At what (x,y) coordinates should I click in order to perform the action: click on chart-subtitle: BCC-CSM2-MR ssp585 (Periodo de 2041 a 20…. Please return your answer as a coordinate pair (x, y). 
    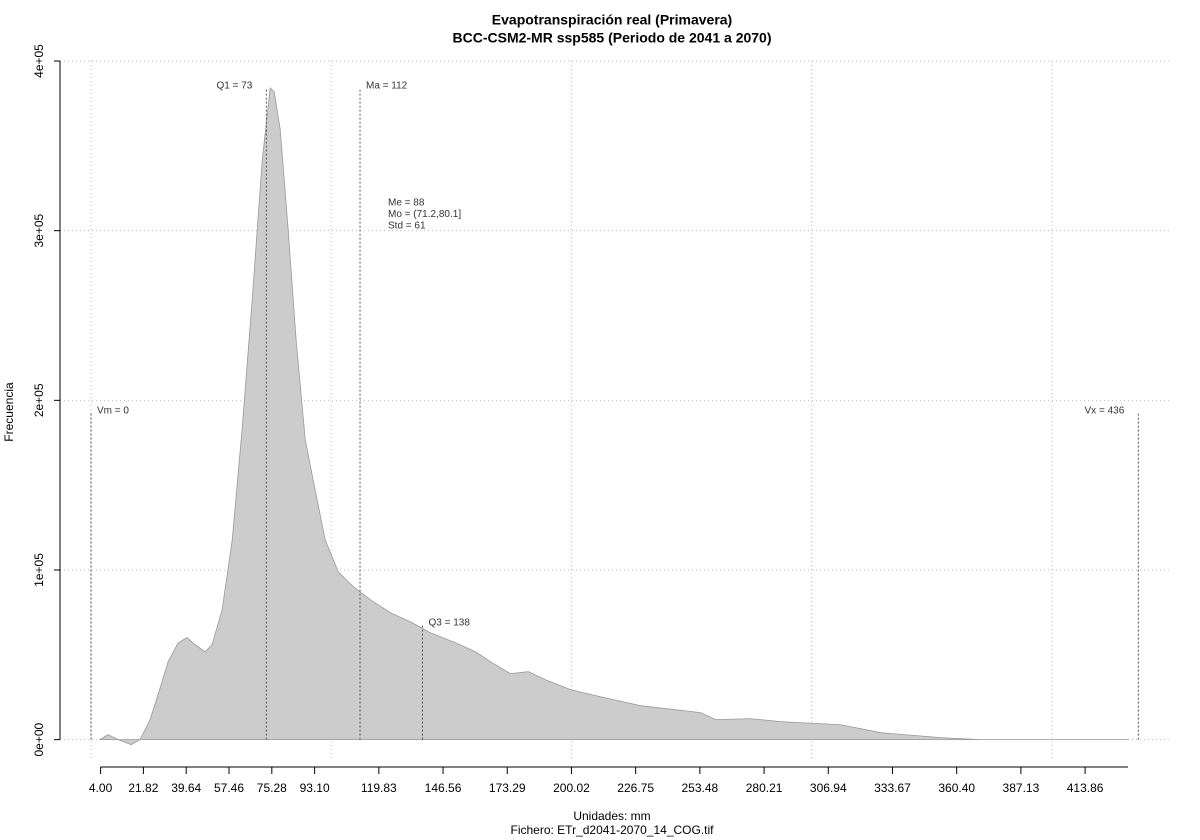
    Looking at the image, I should click on (612, 38).